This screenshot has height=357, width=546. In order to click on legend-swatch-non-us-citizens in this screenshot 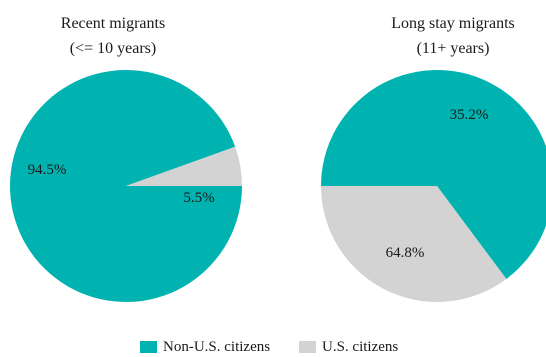, I will do `click(148, 347)`.